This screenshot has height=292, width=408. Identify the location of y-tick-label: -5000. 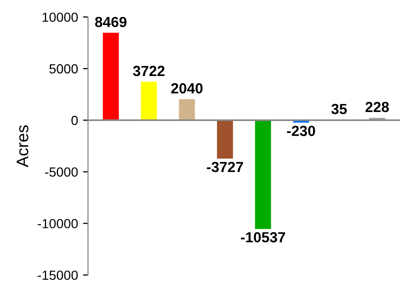
(61, 172).